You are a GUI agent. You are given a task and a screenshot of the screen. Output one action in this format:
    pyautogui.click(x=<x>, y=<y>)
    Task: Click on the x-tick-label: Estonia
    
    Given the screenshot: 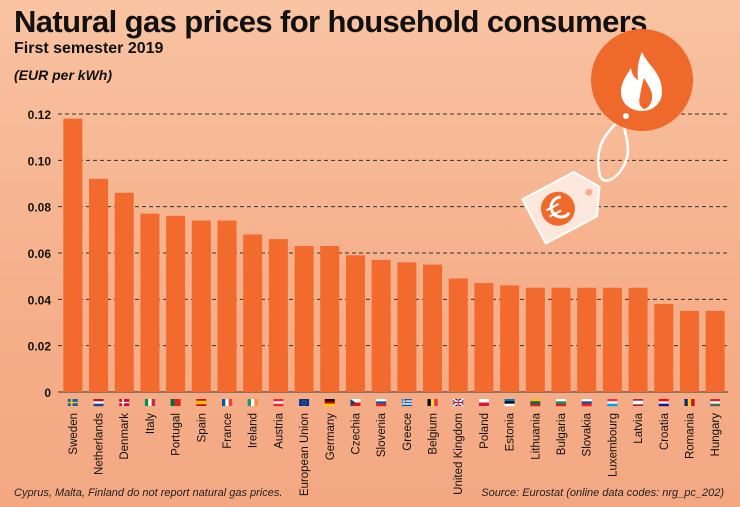 What is the action you would take?
    pyautogui.click(x=511, y=431)
    